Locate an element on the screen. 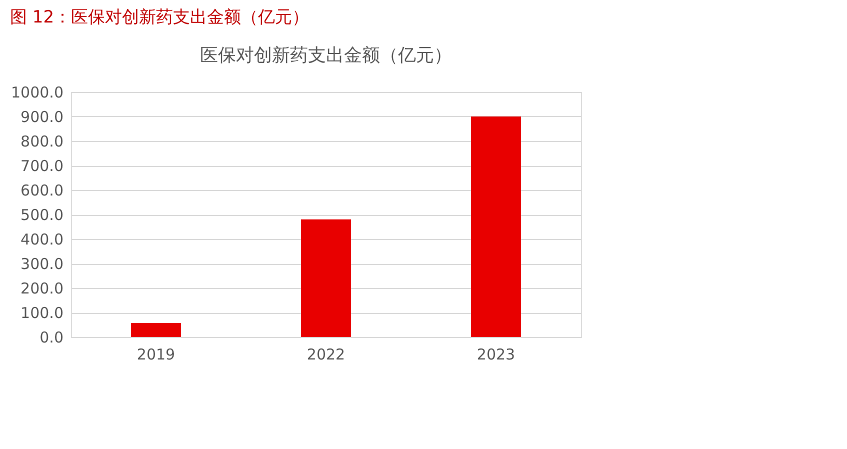  chart-subtitle: 医保对创新药支出金额（亿元） is located at coordinates (326, 55).